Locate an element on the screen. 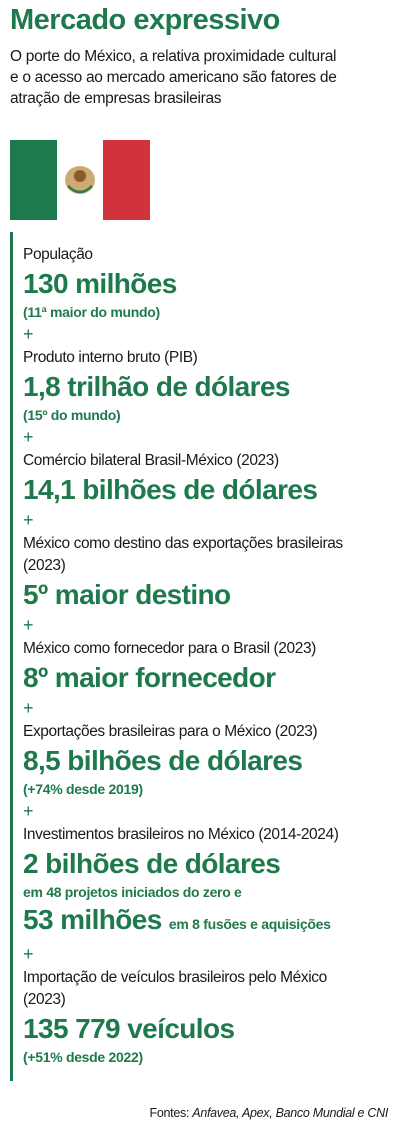  fact-note: em 48 projetos iniciados do zero e is located at coordinates (132, 892).